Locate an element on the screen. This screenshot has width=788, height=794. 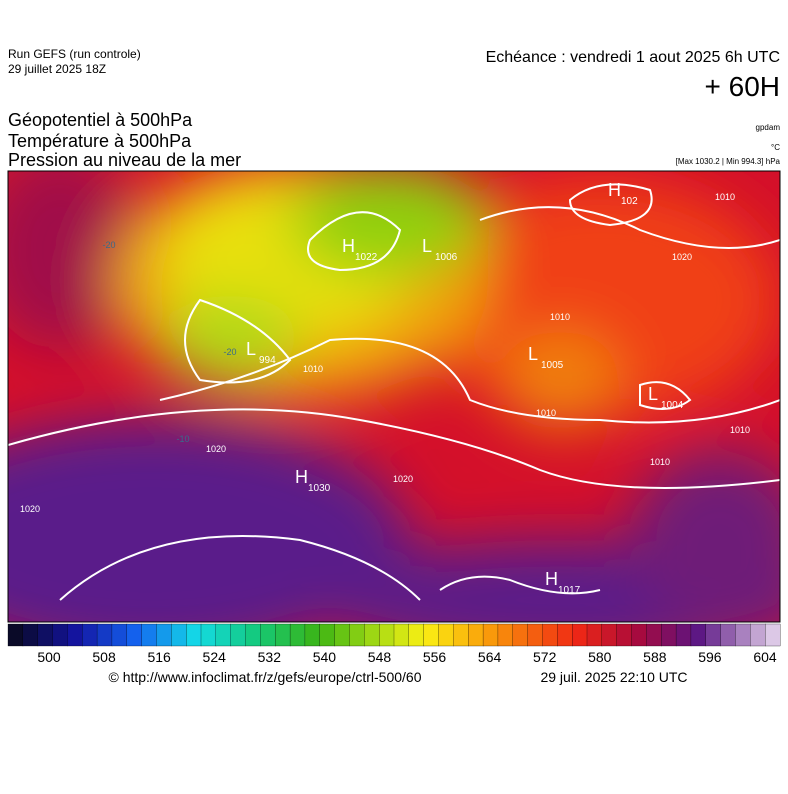
timestamp: 29 juil. 2025 22:10 UTC is located at coordinates (613, 677).